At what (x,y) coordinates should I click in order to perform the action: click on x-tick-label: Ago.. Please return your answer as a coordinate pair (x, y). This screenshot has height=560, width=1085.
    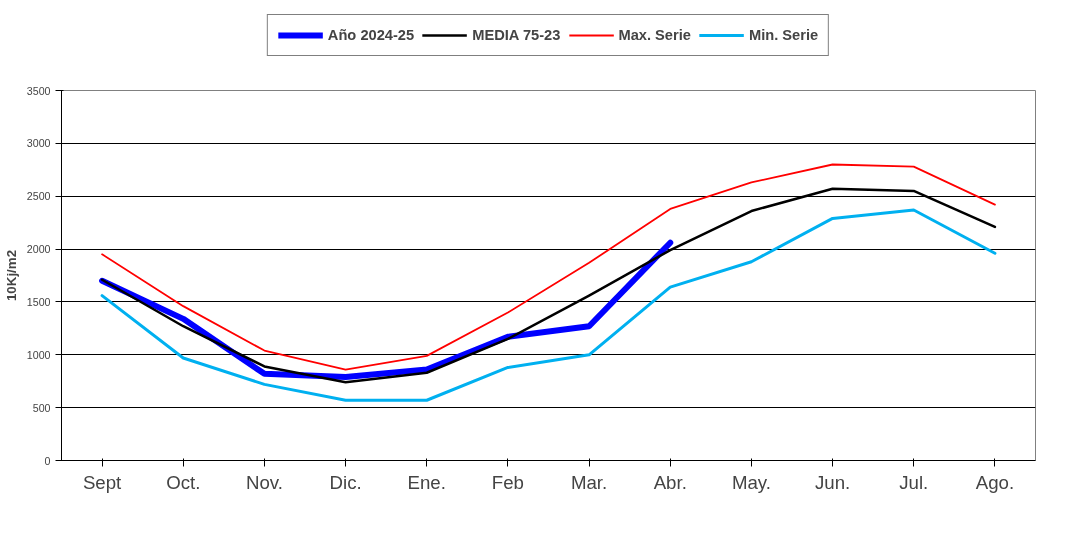
    Looking at the image, I should click on (995, 482).